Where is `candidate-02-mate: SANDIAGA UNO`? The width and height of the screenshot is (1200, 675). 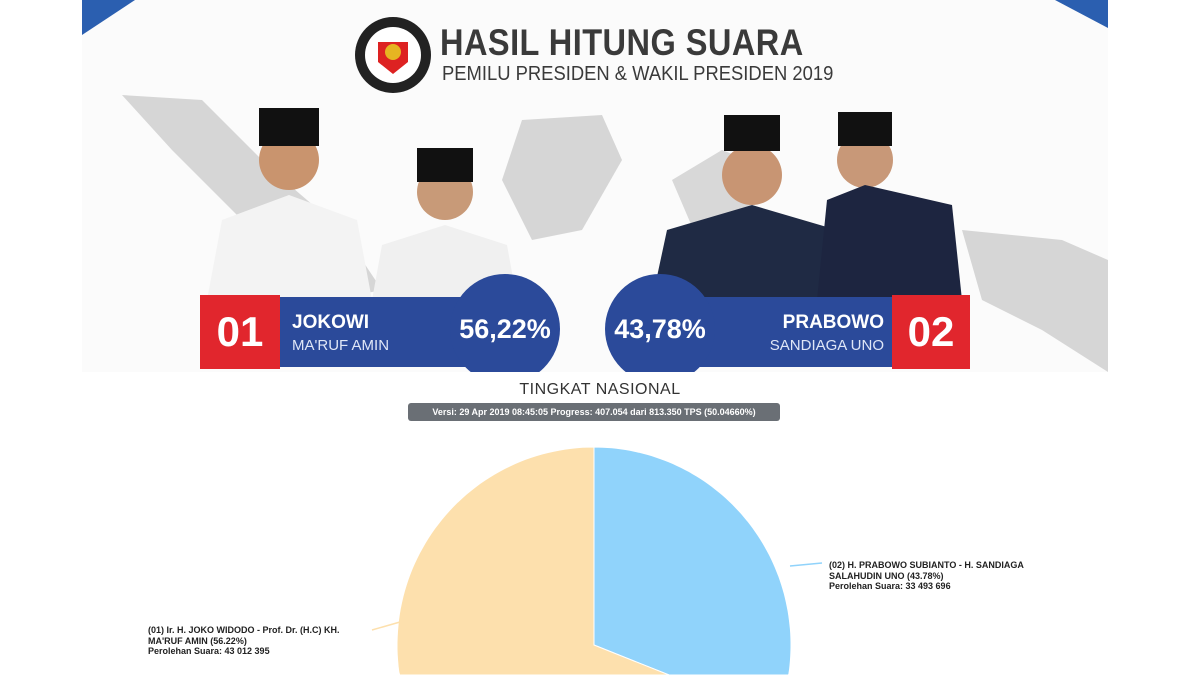
candidate-02-mate: SANDIAGA UNO is located at coordinates (826, 345).